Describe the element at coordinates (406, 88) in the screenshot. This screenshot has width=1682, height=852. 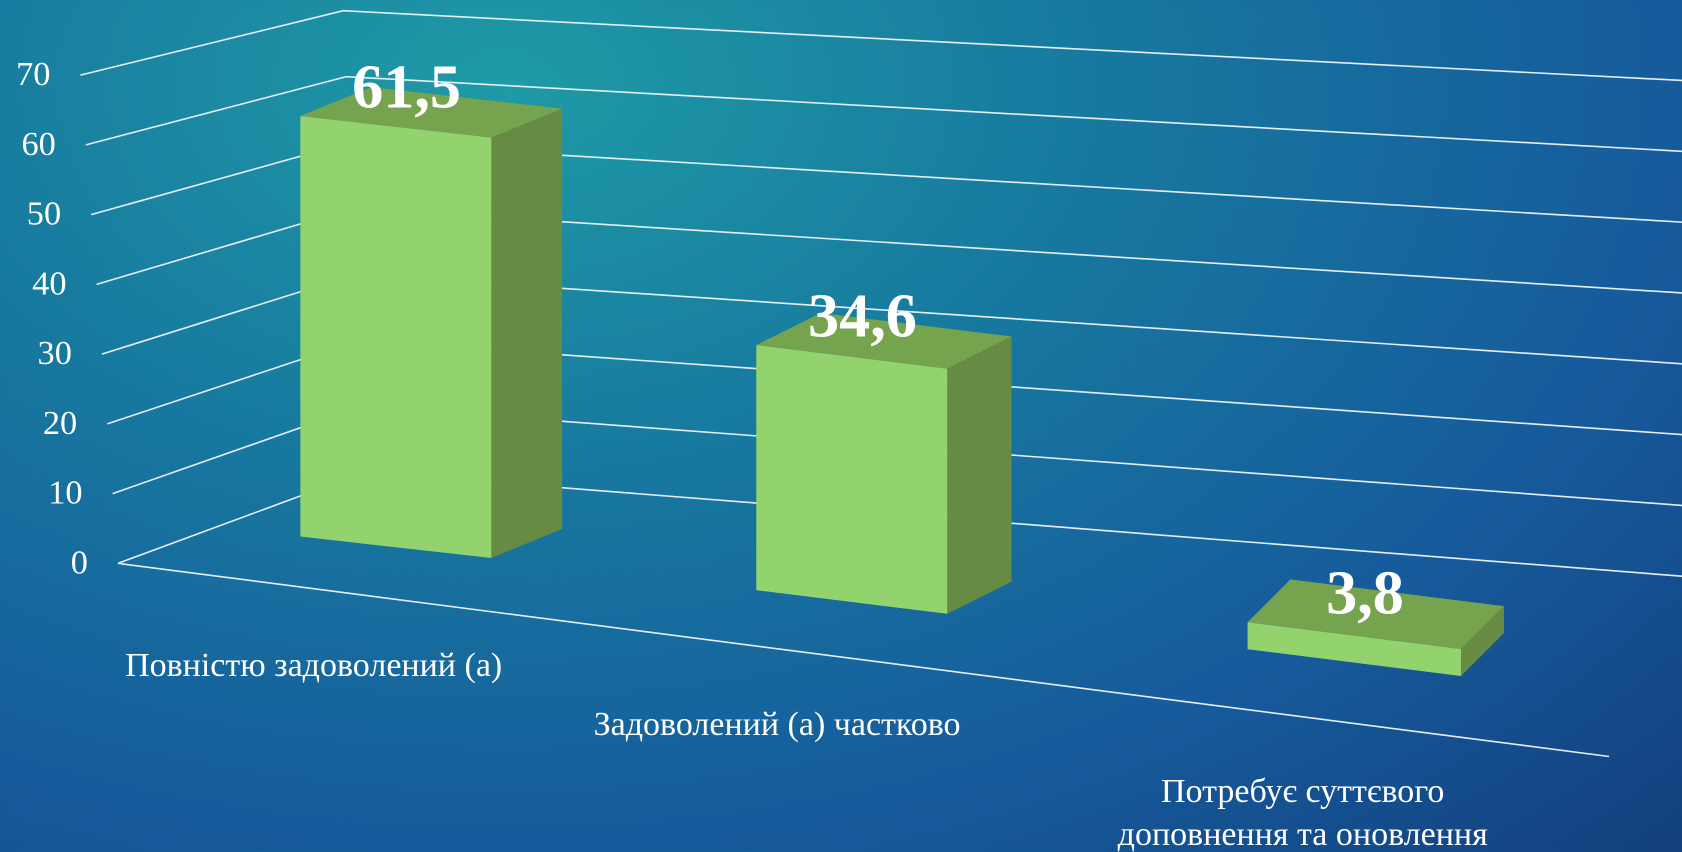
I see `value-label: 61,5` at that location.